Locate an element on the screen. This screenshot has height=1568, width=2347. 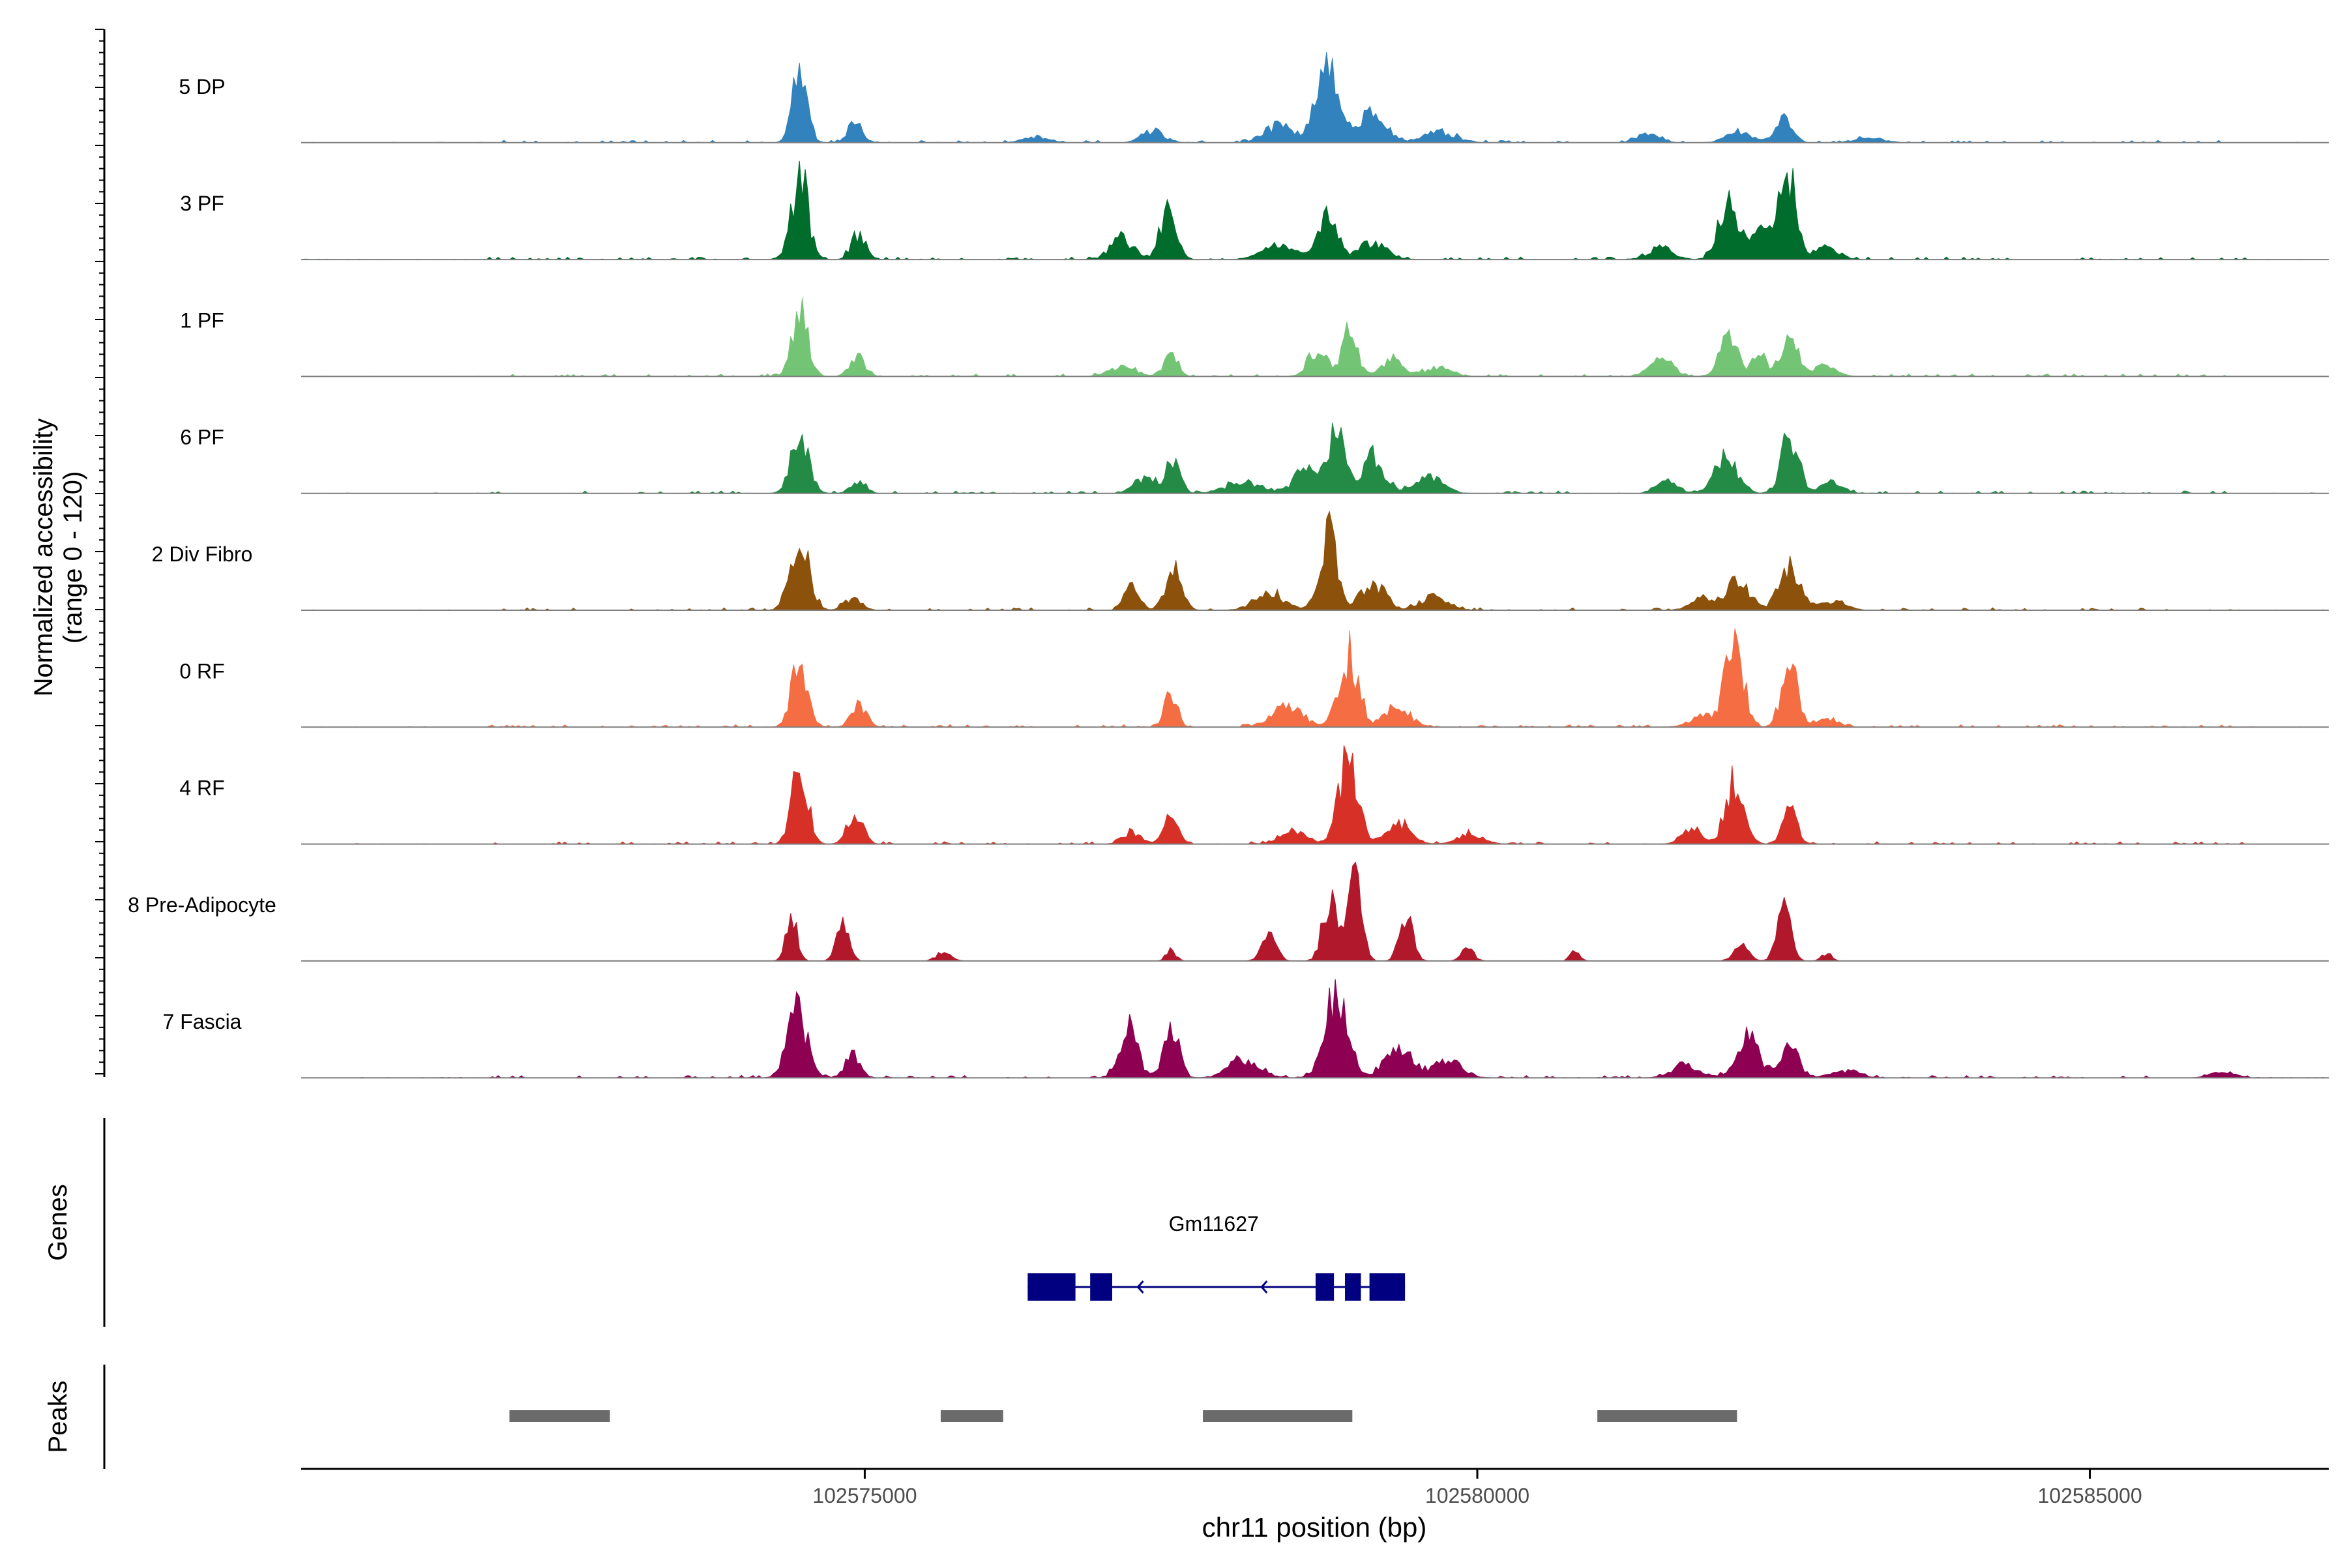
y-axis-label-line2: (range 0 - 120) is located at coordinates (73, 558).